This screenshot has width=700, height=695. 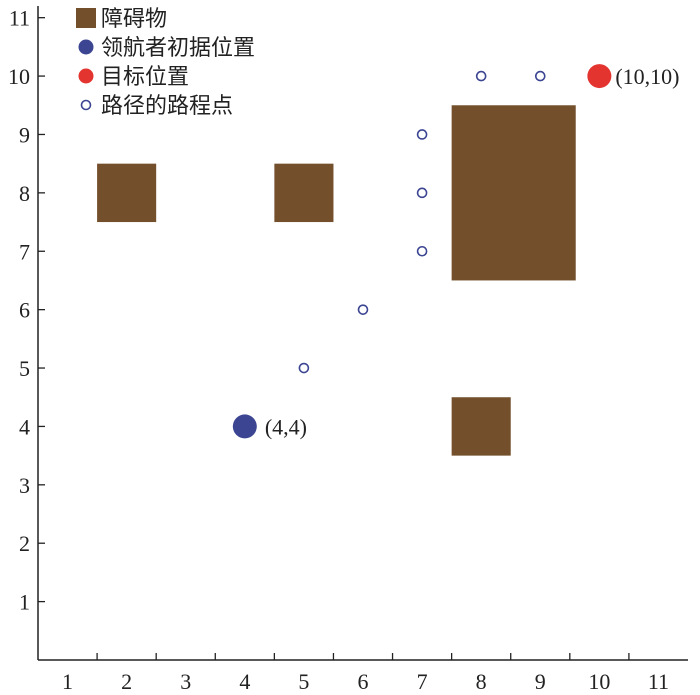 What do you see at coordinates (145, 77) in the screenshot?
I see `legend-label-3: 目标位置` at bounding box center [145, 77].